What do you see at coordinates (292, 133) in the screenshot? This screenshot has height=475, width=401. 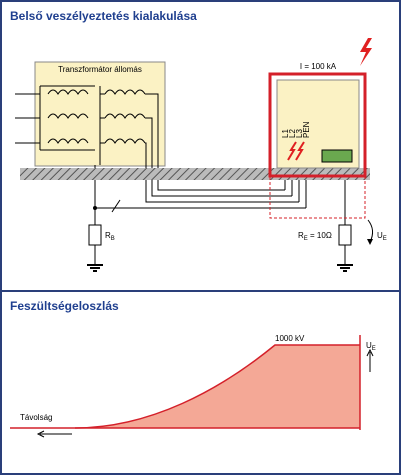 I see `conductor: L2` at bounding box center [292, 133].